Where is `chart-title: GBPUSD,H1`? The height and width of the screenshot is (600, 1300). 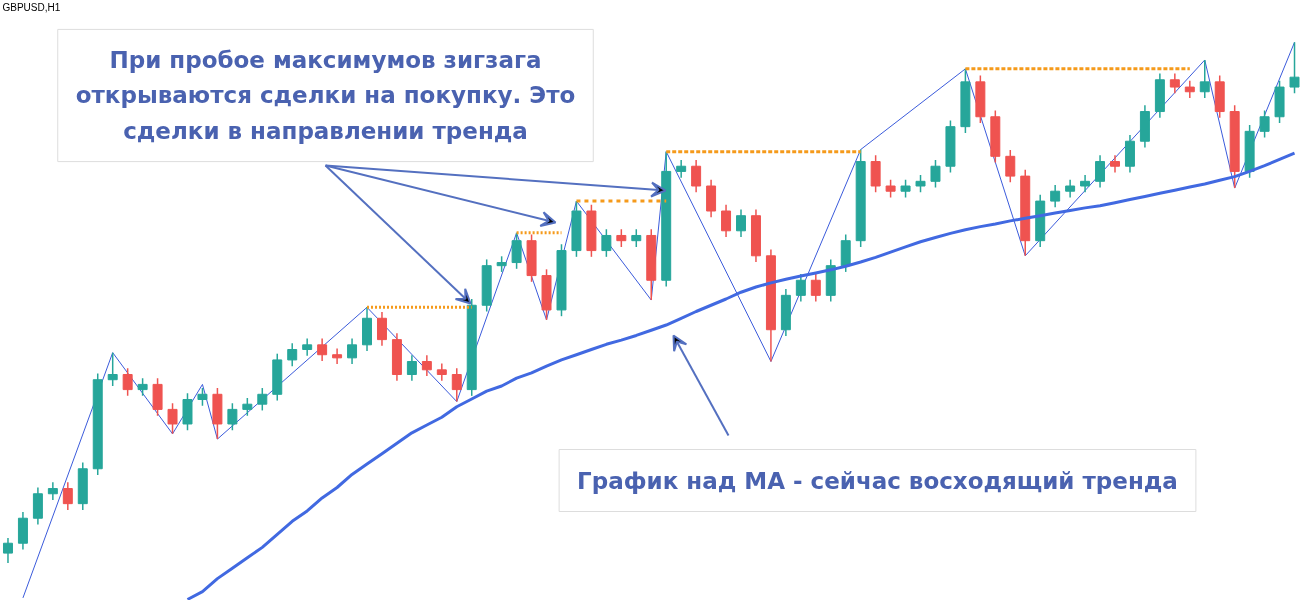
chart-title: GBPUSD,H1 is located at coordinates (31, 7).